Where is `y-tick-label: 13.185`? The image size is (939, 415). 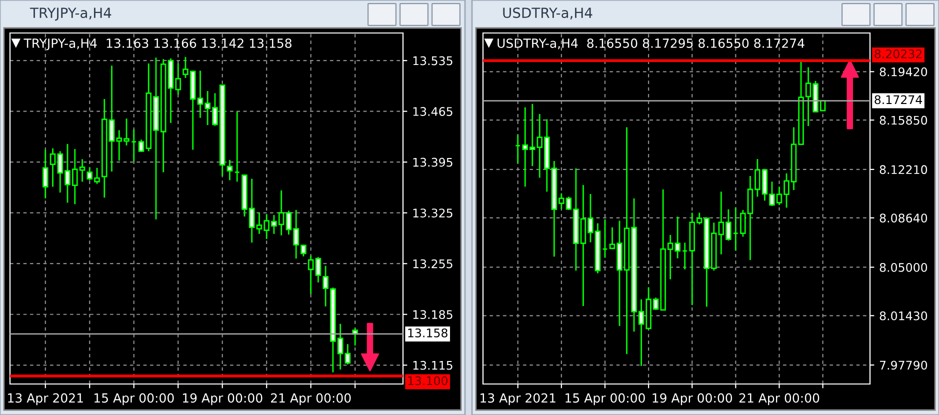 y-tick-label: 13.185 is located at coordinates (432, 315).